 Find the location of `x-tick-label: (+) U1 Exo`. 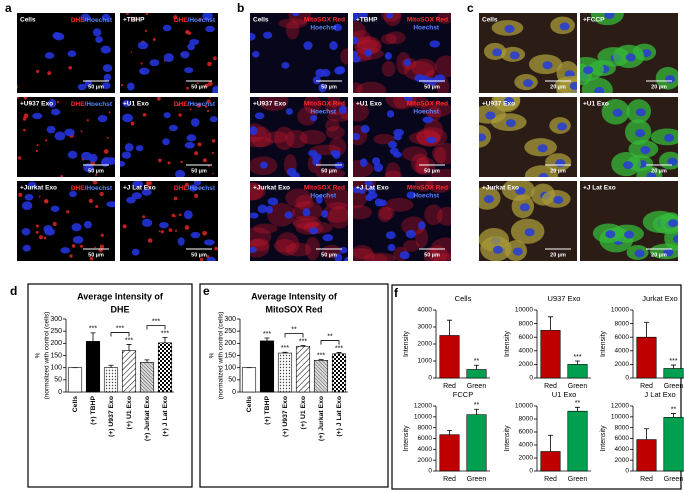

x-tick-label: (+) U1 Exo is located at coordinates (129, 412).